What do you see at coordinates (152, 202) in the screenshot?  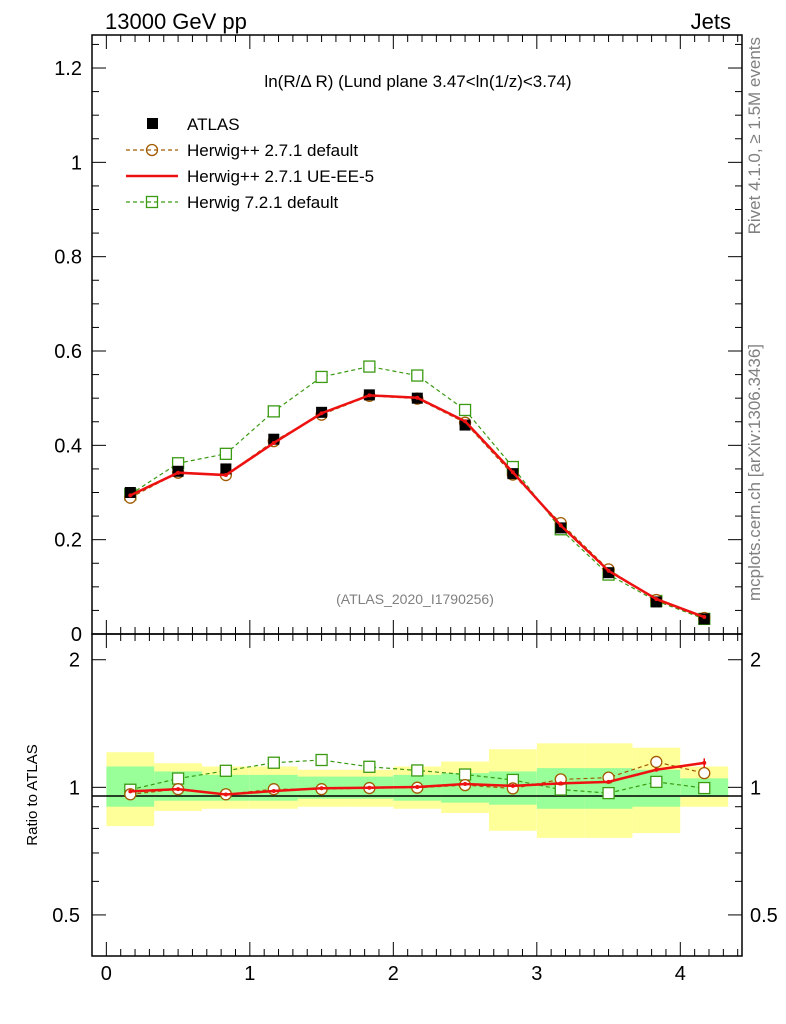 I see `legend-marker-herwig7` at bounding box center [152, 202].